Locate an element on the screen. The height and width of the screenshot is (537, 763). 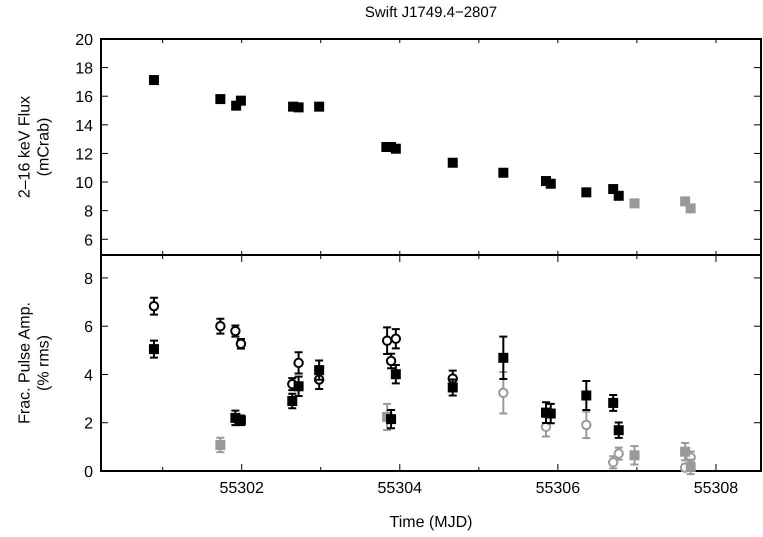
y-axis-title: Frac. Pulse Amp. (% rms) is located at coordinates (34, 363).